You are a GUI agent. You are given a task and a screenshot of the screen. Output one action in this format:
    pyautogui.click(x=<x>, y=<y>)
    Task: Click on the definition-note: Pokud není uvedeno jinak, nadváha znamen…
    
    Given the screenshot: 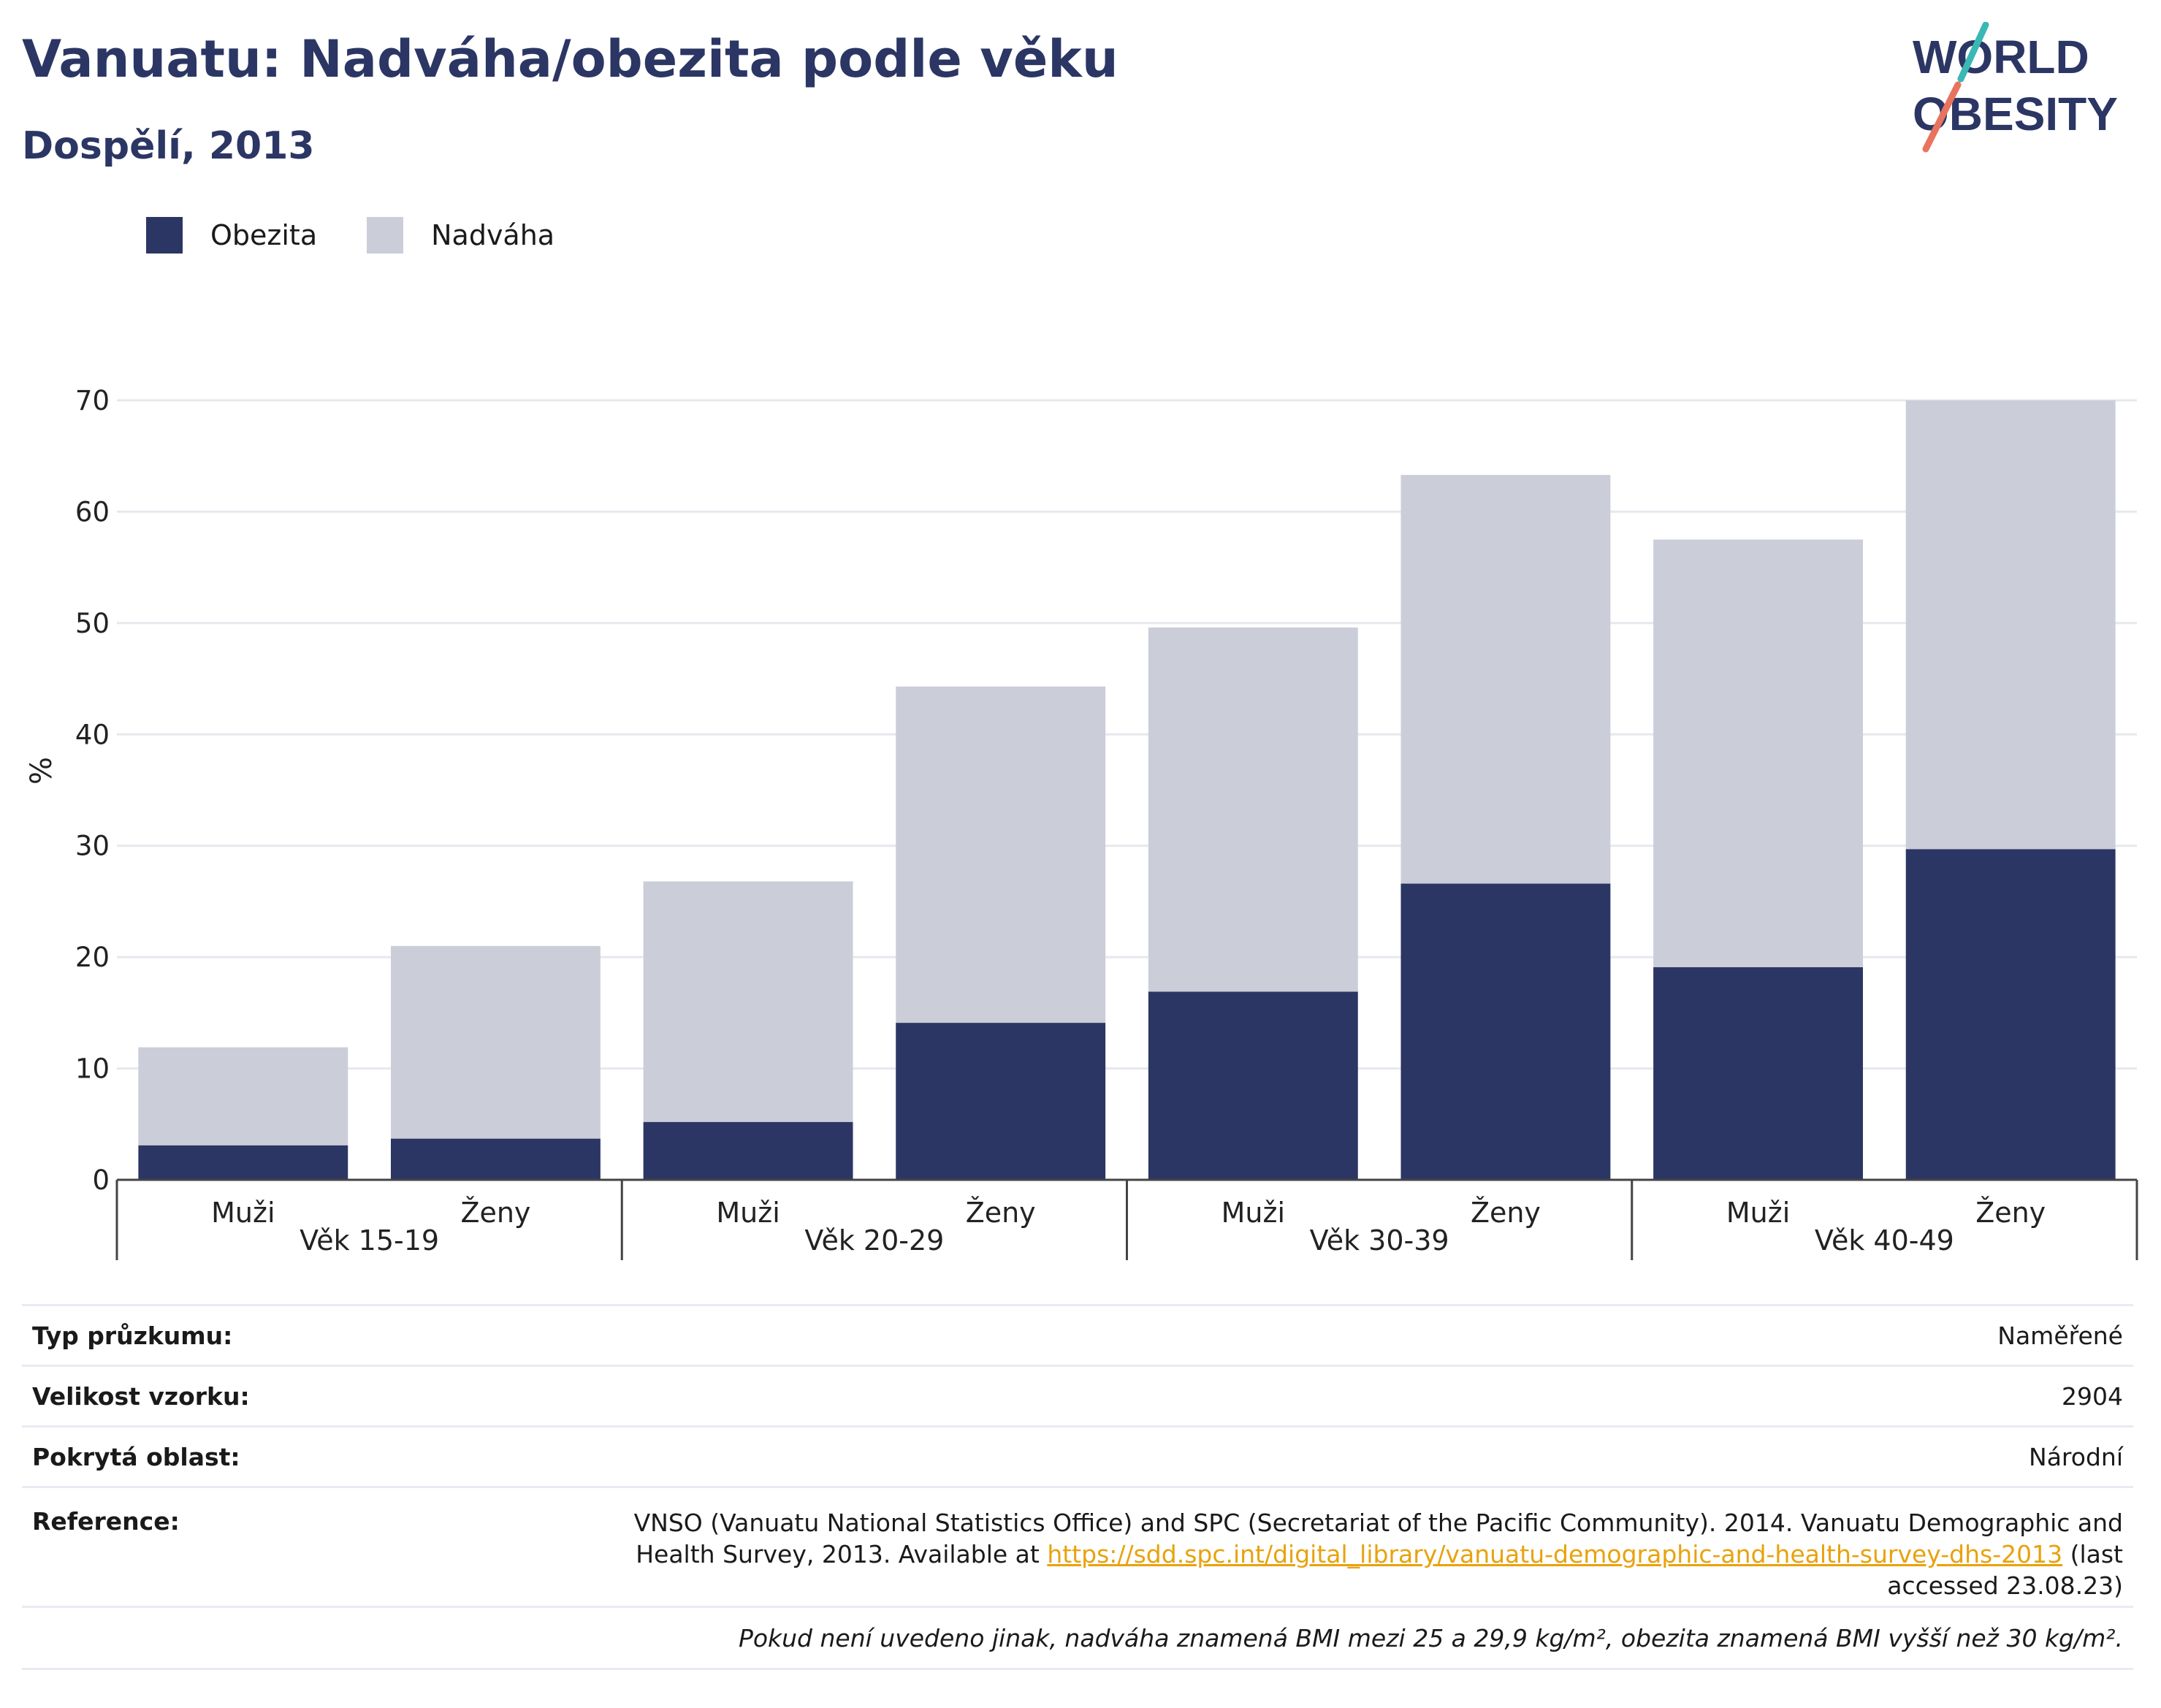 What is the action you would take?
    pyautogui.click(x=1430, y=1638)
    